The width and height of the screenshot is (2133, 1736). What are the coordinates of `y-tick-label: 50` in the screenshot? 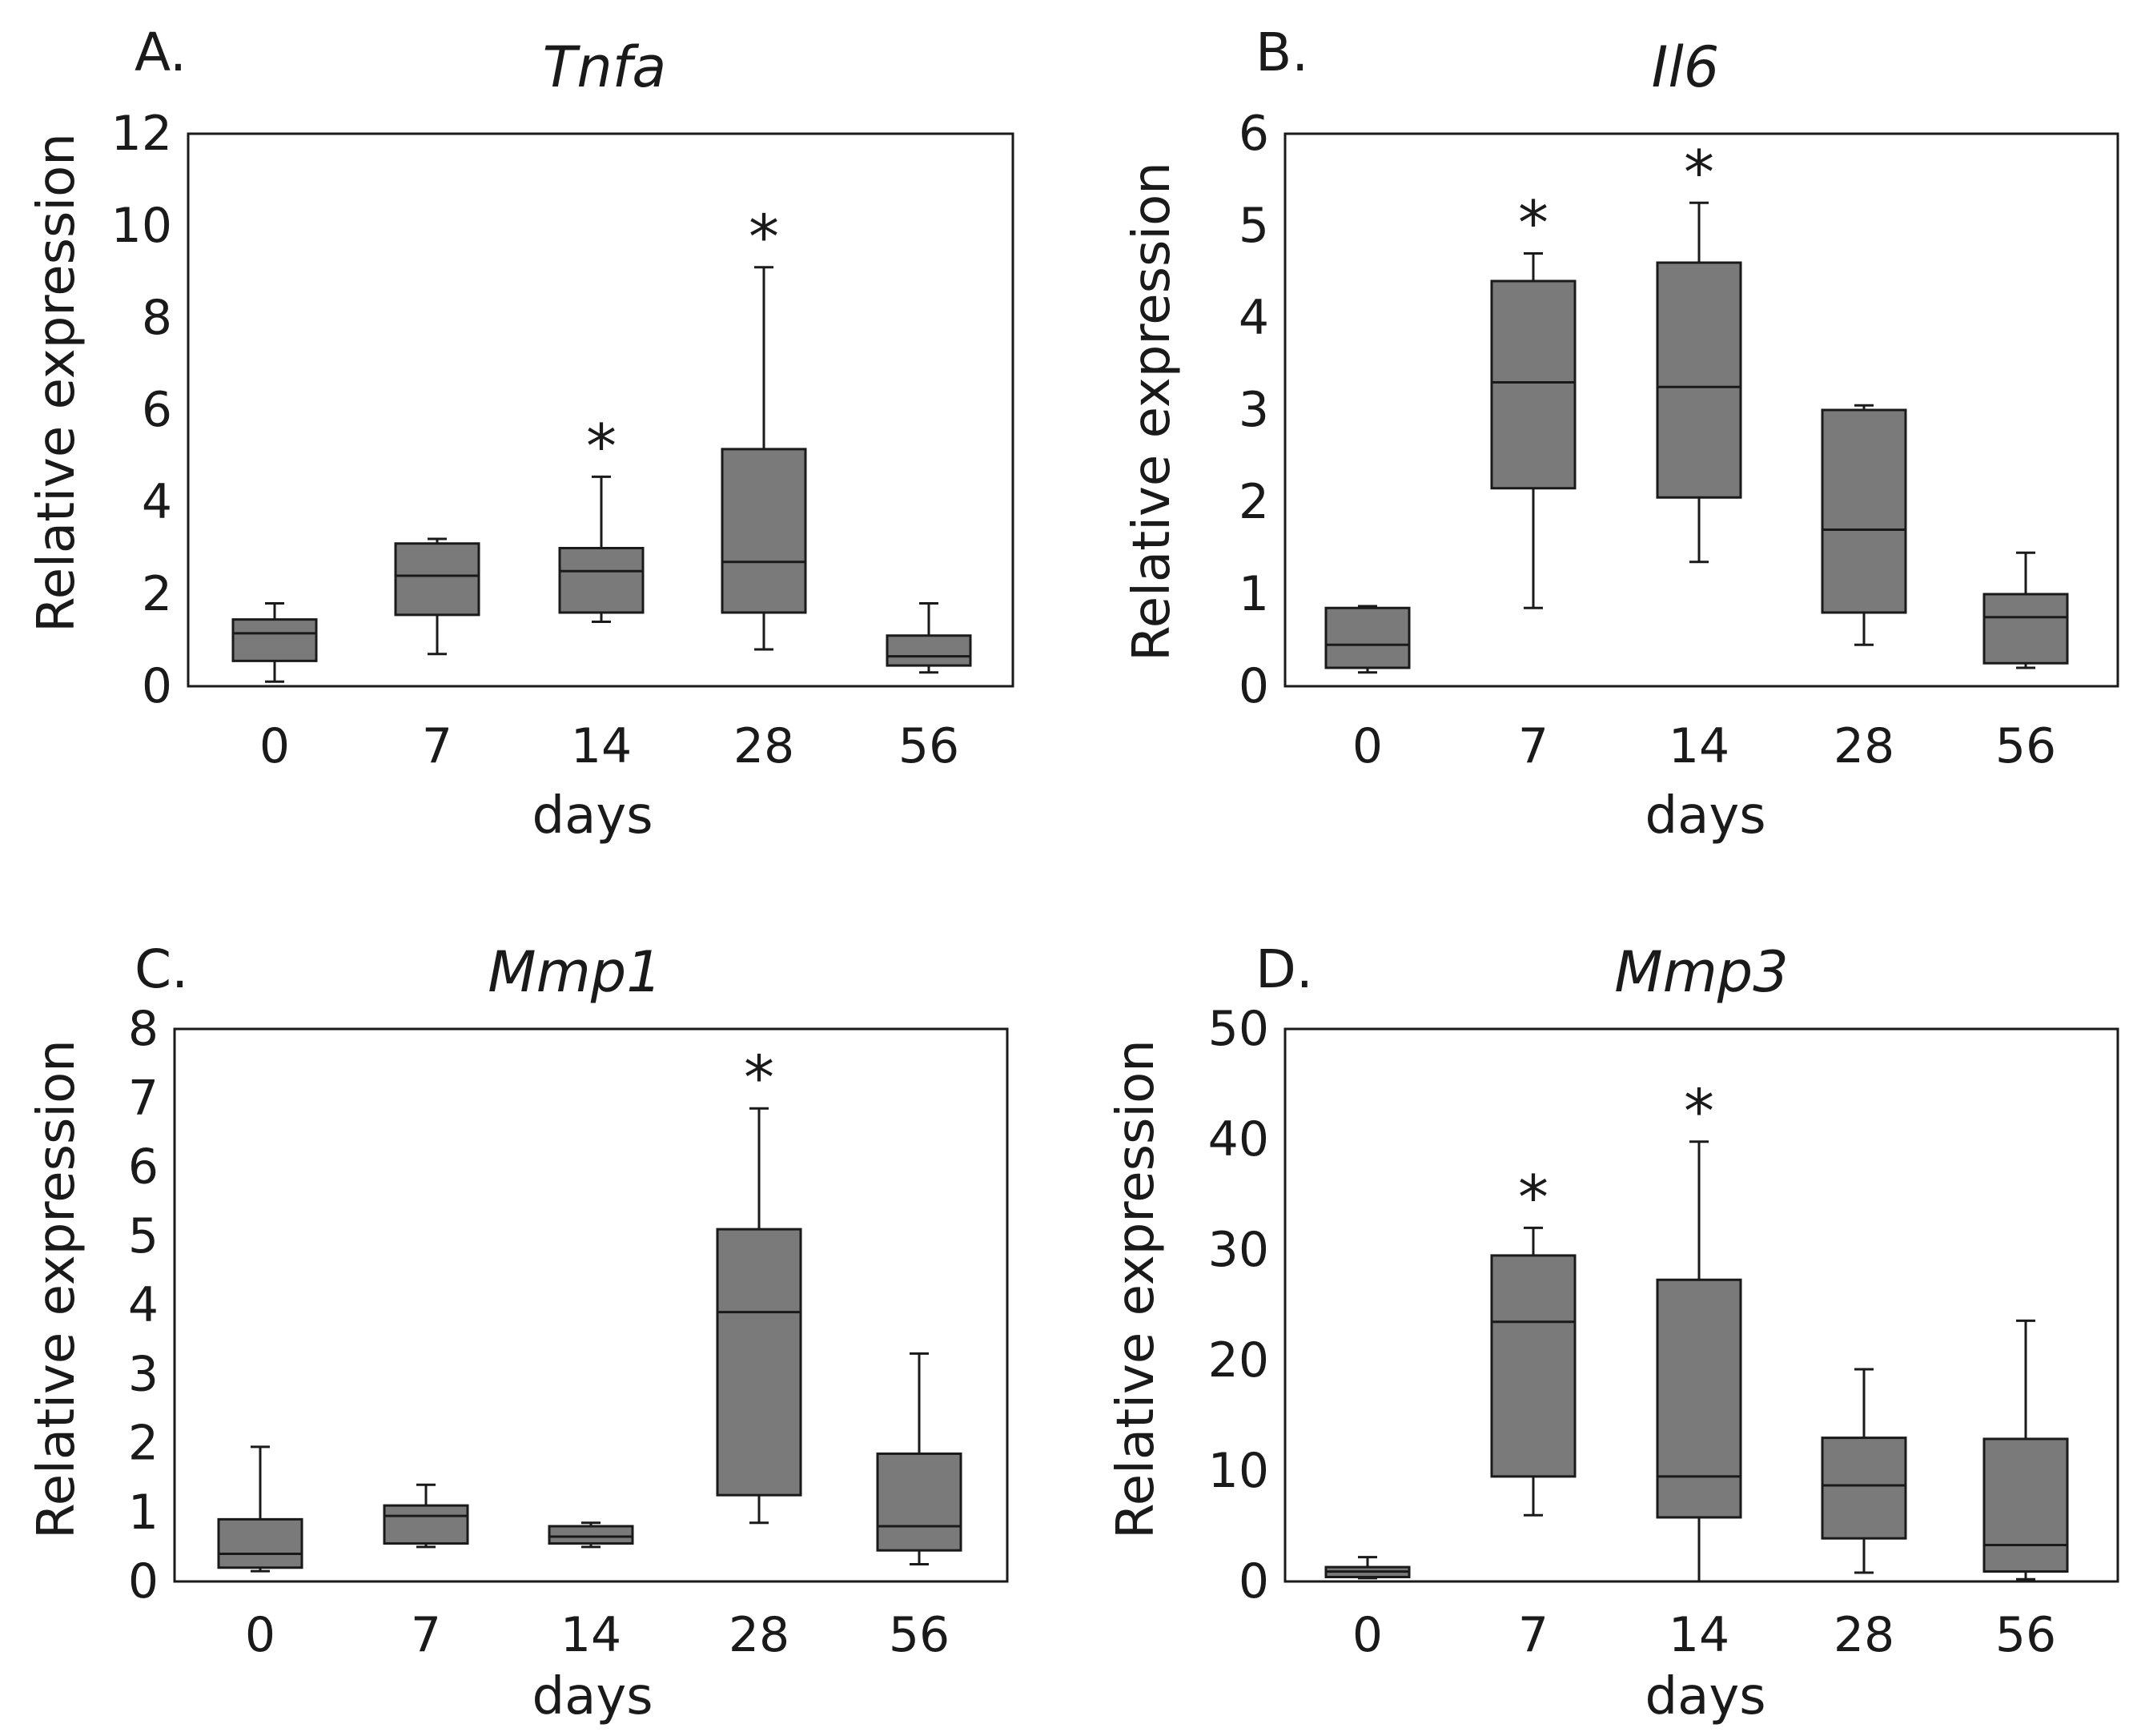 It's located at (1238, 1029).